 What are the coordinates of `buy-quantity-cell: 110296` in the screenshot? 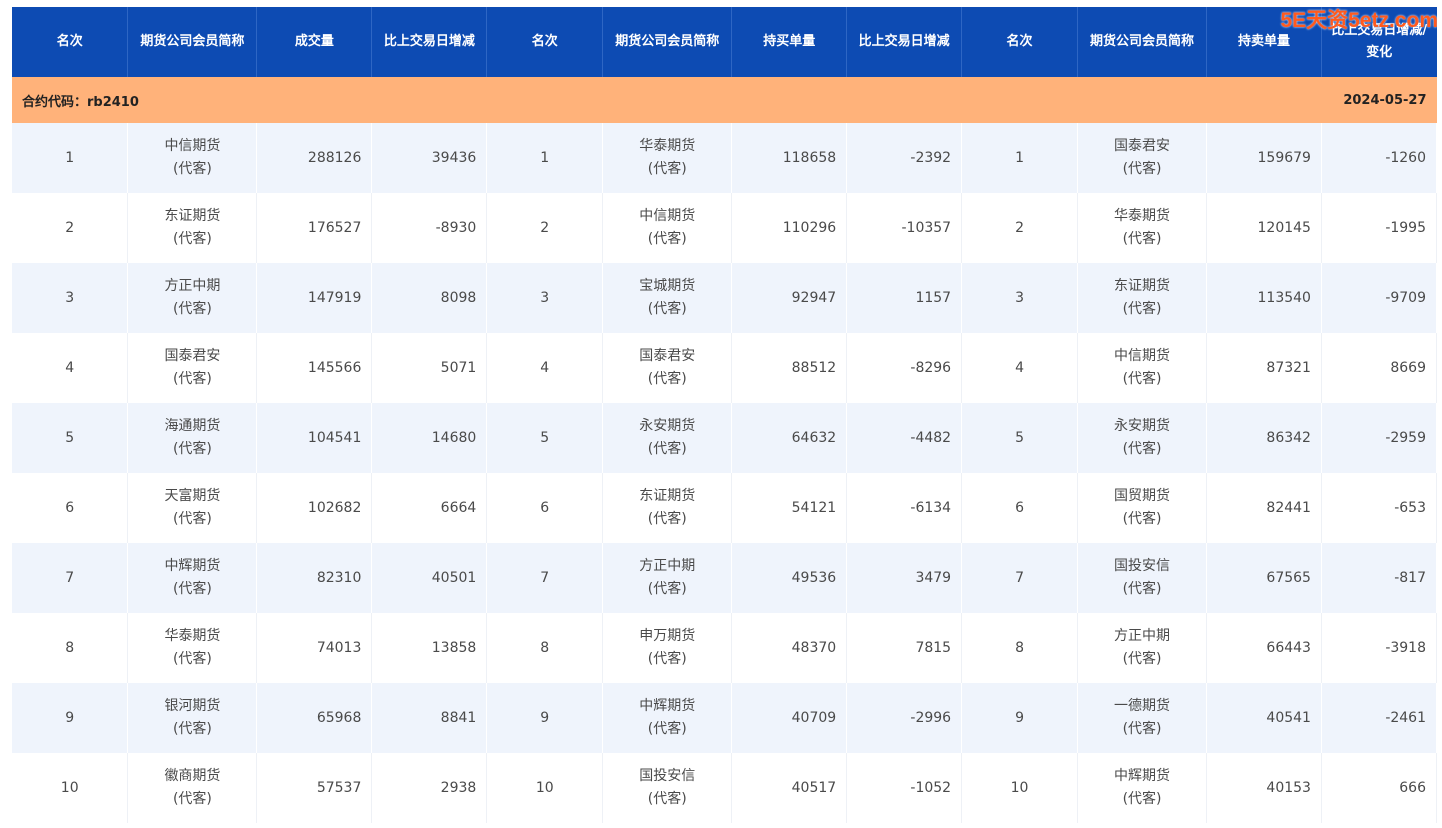 It's located at (789, 228).